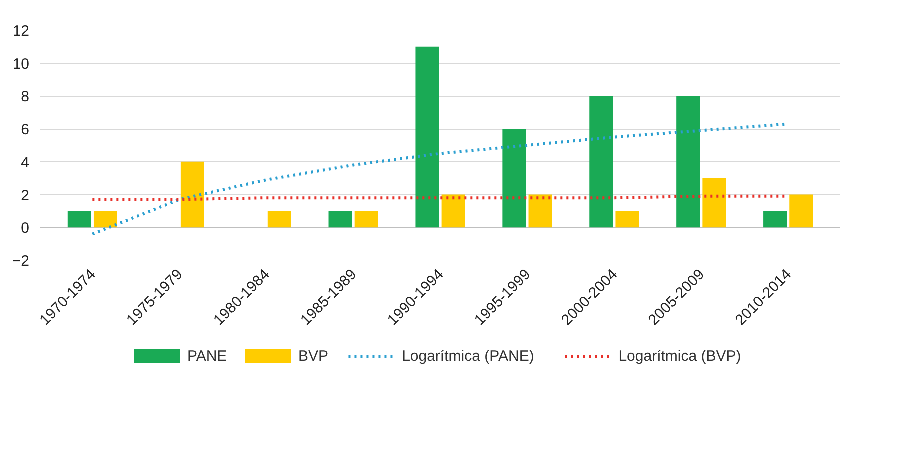 This screenshot has width=915, height=473. I want to click on legend-label: Logarítmica (BVP), so click(680, 356).